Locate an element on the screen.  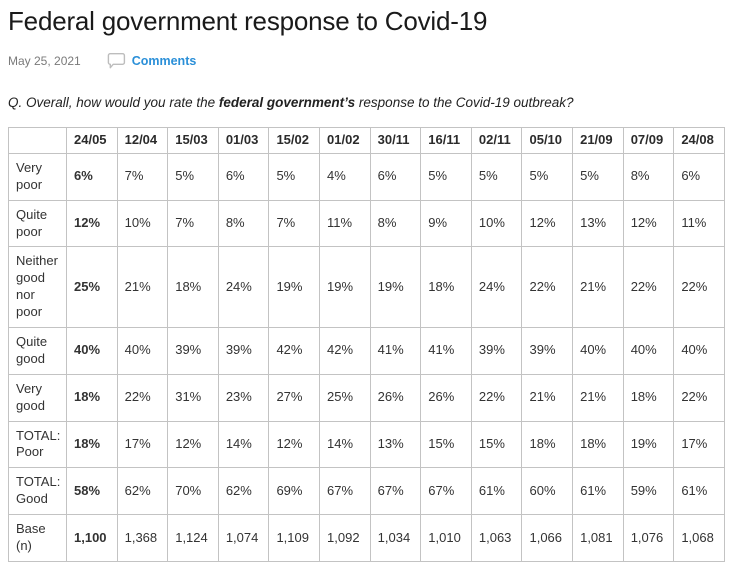
table-cell: 1,063 is located at coordinates (496, 538).